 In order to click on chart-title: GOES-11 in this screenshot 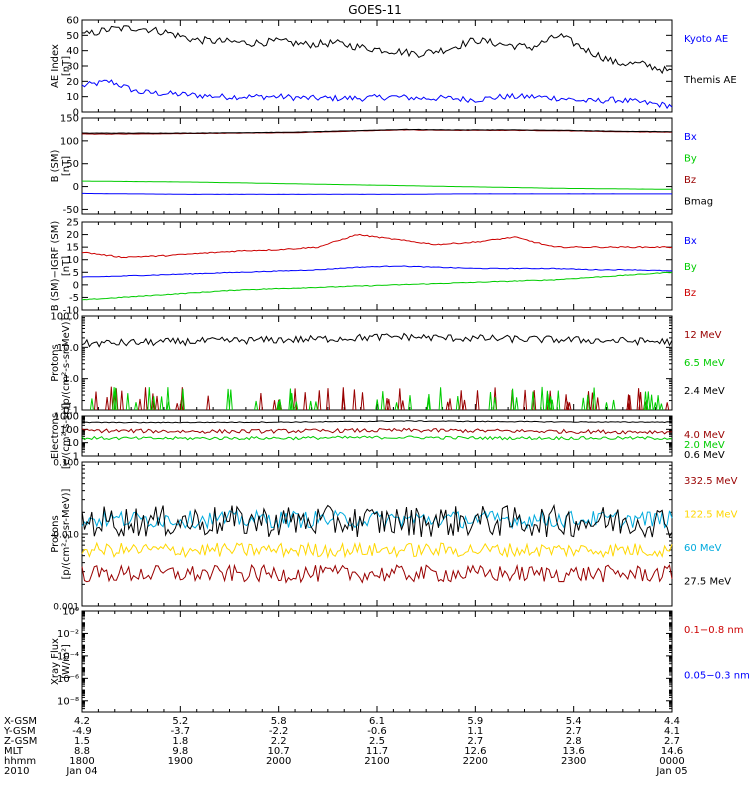, I will do `click(375, 10)`.